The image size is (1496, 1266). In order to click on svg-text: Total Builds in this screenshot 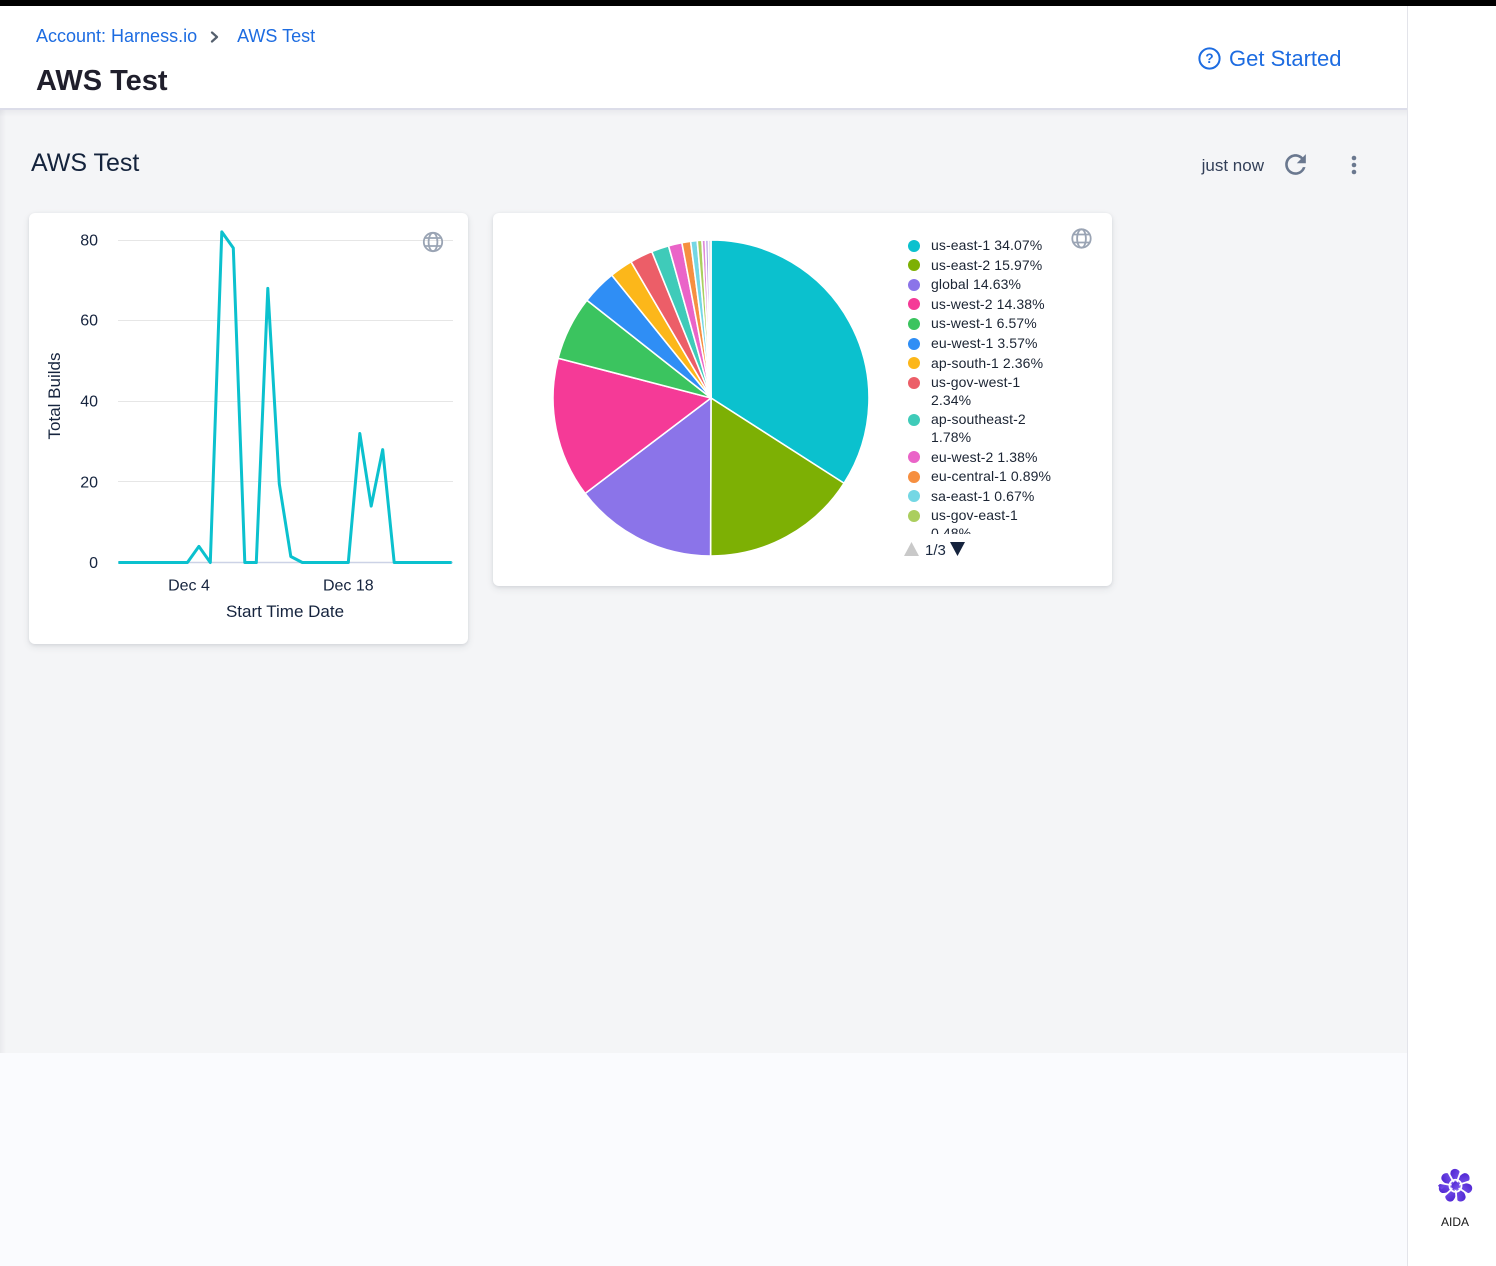, I will do `click(54, 396)`.